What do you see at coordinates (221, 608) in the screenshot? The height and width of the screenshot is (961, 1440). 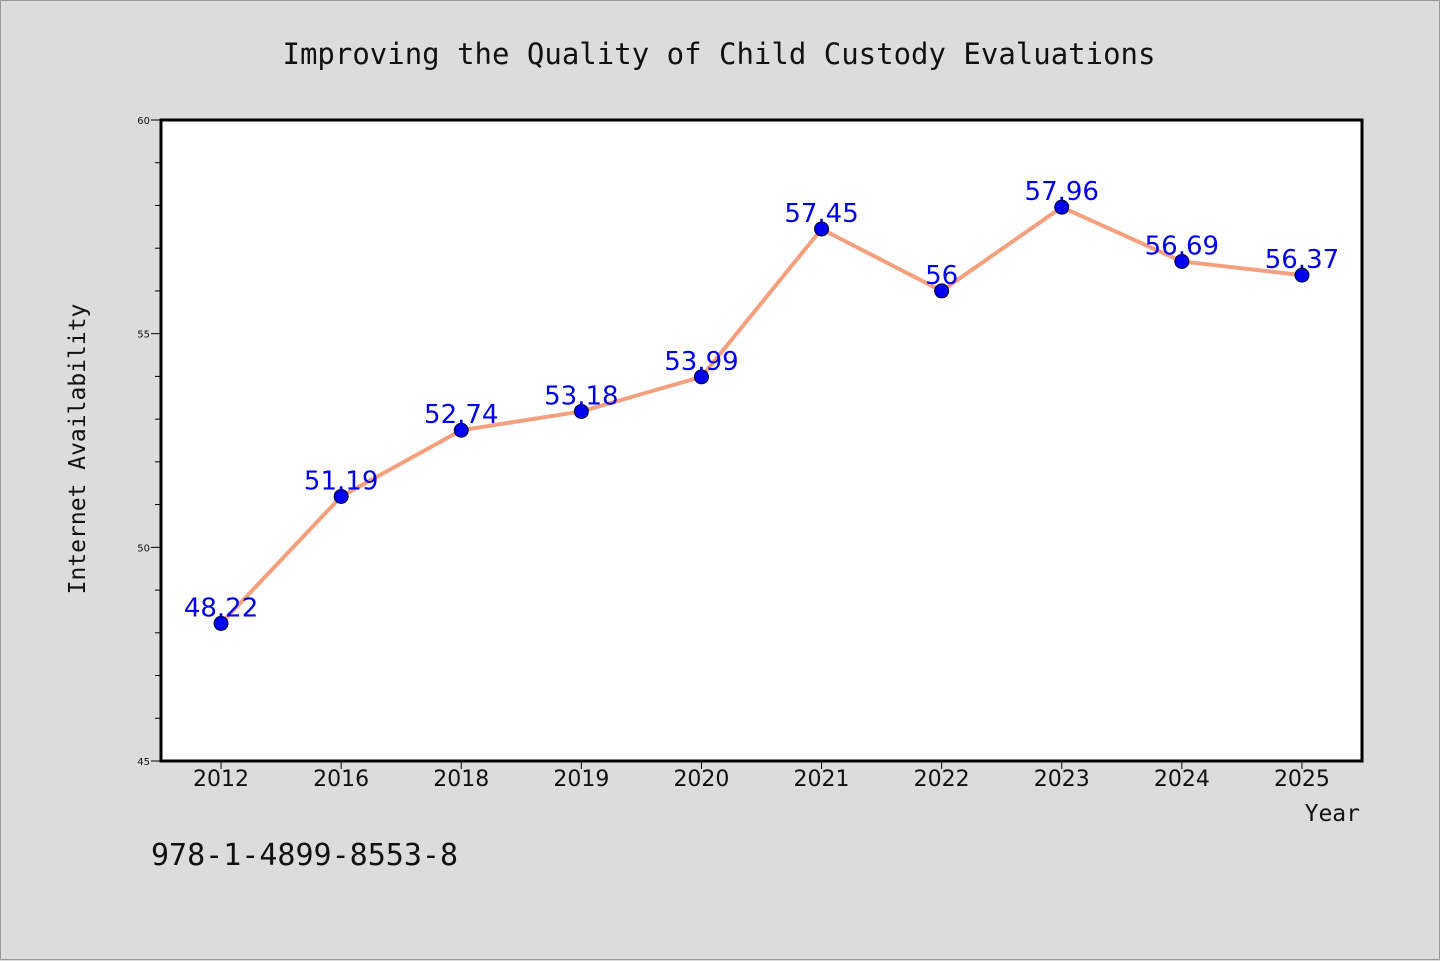 I see `data-label: 48.22` at bounding box center [221, 608].